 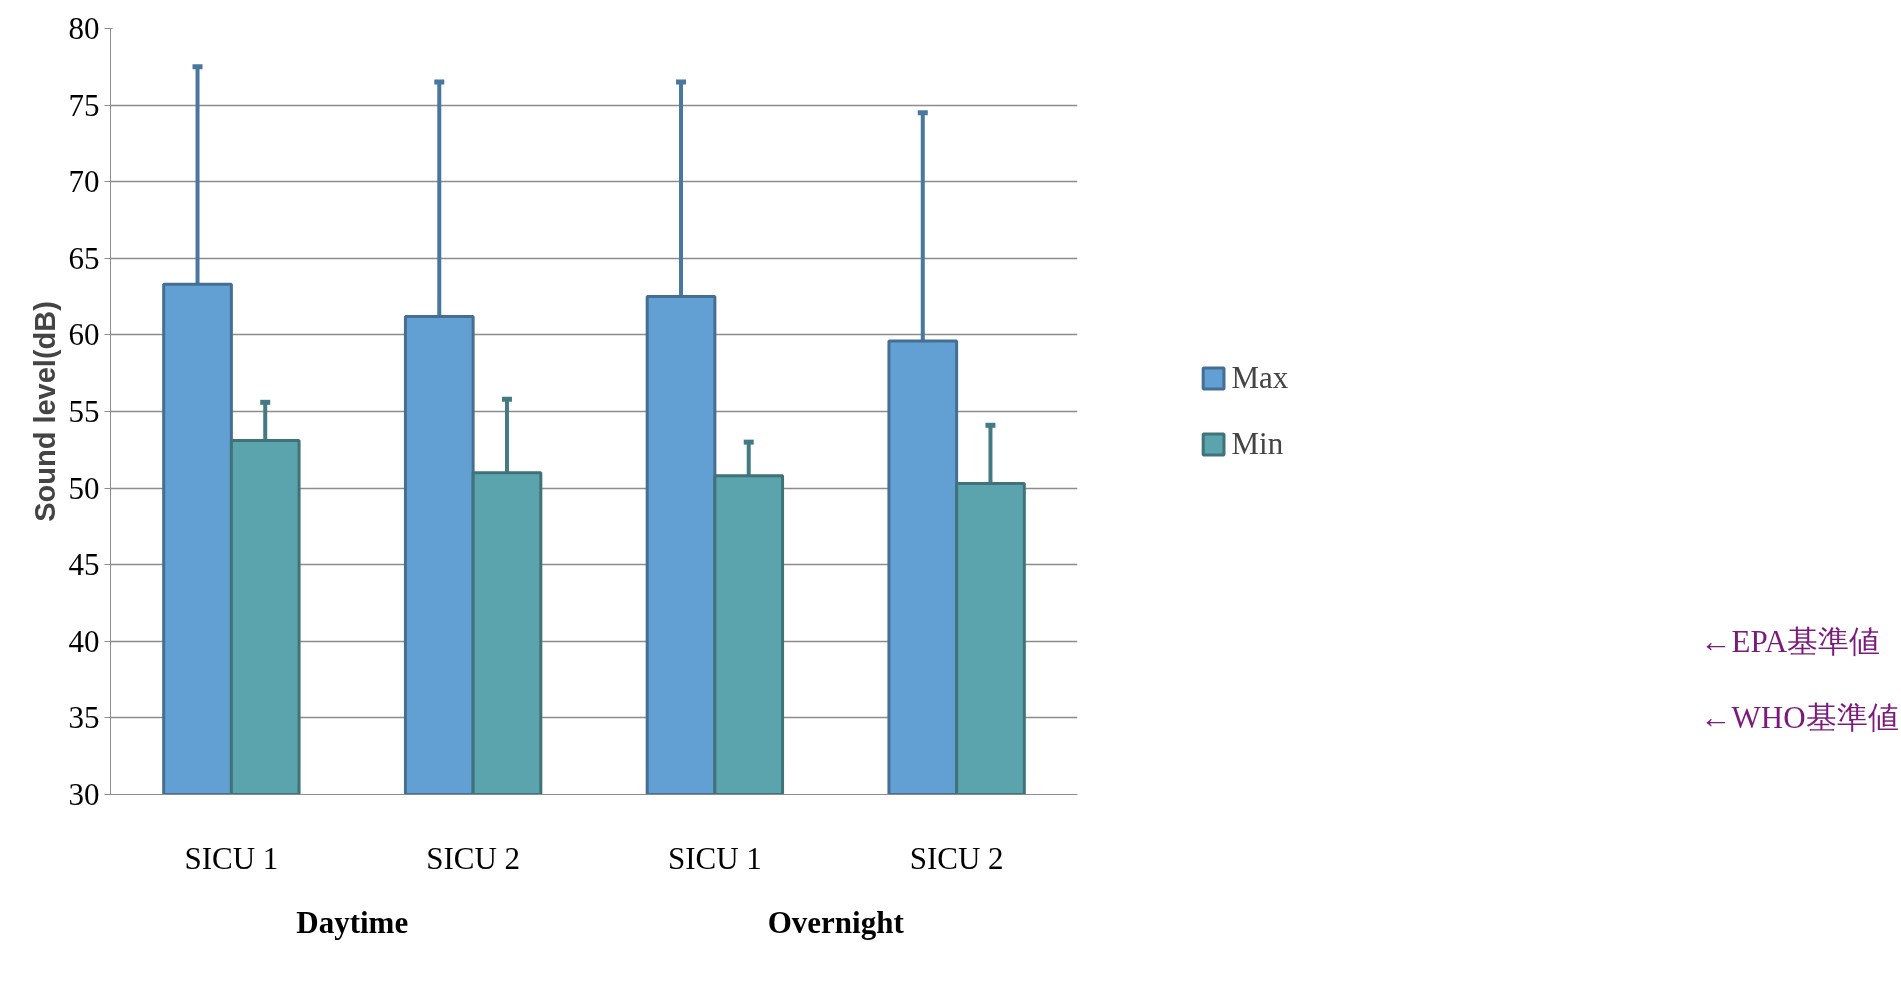 What do you see at coordinates (84, 335) in the screenshot?
I see `y-tick-label: 60` at bounding box center [84, 335].